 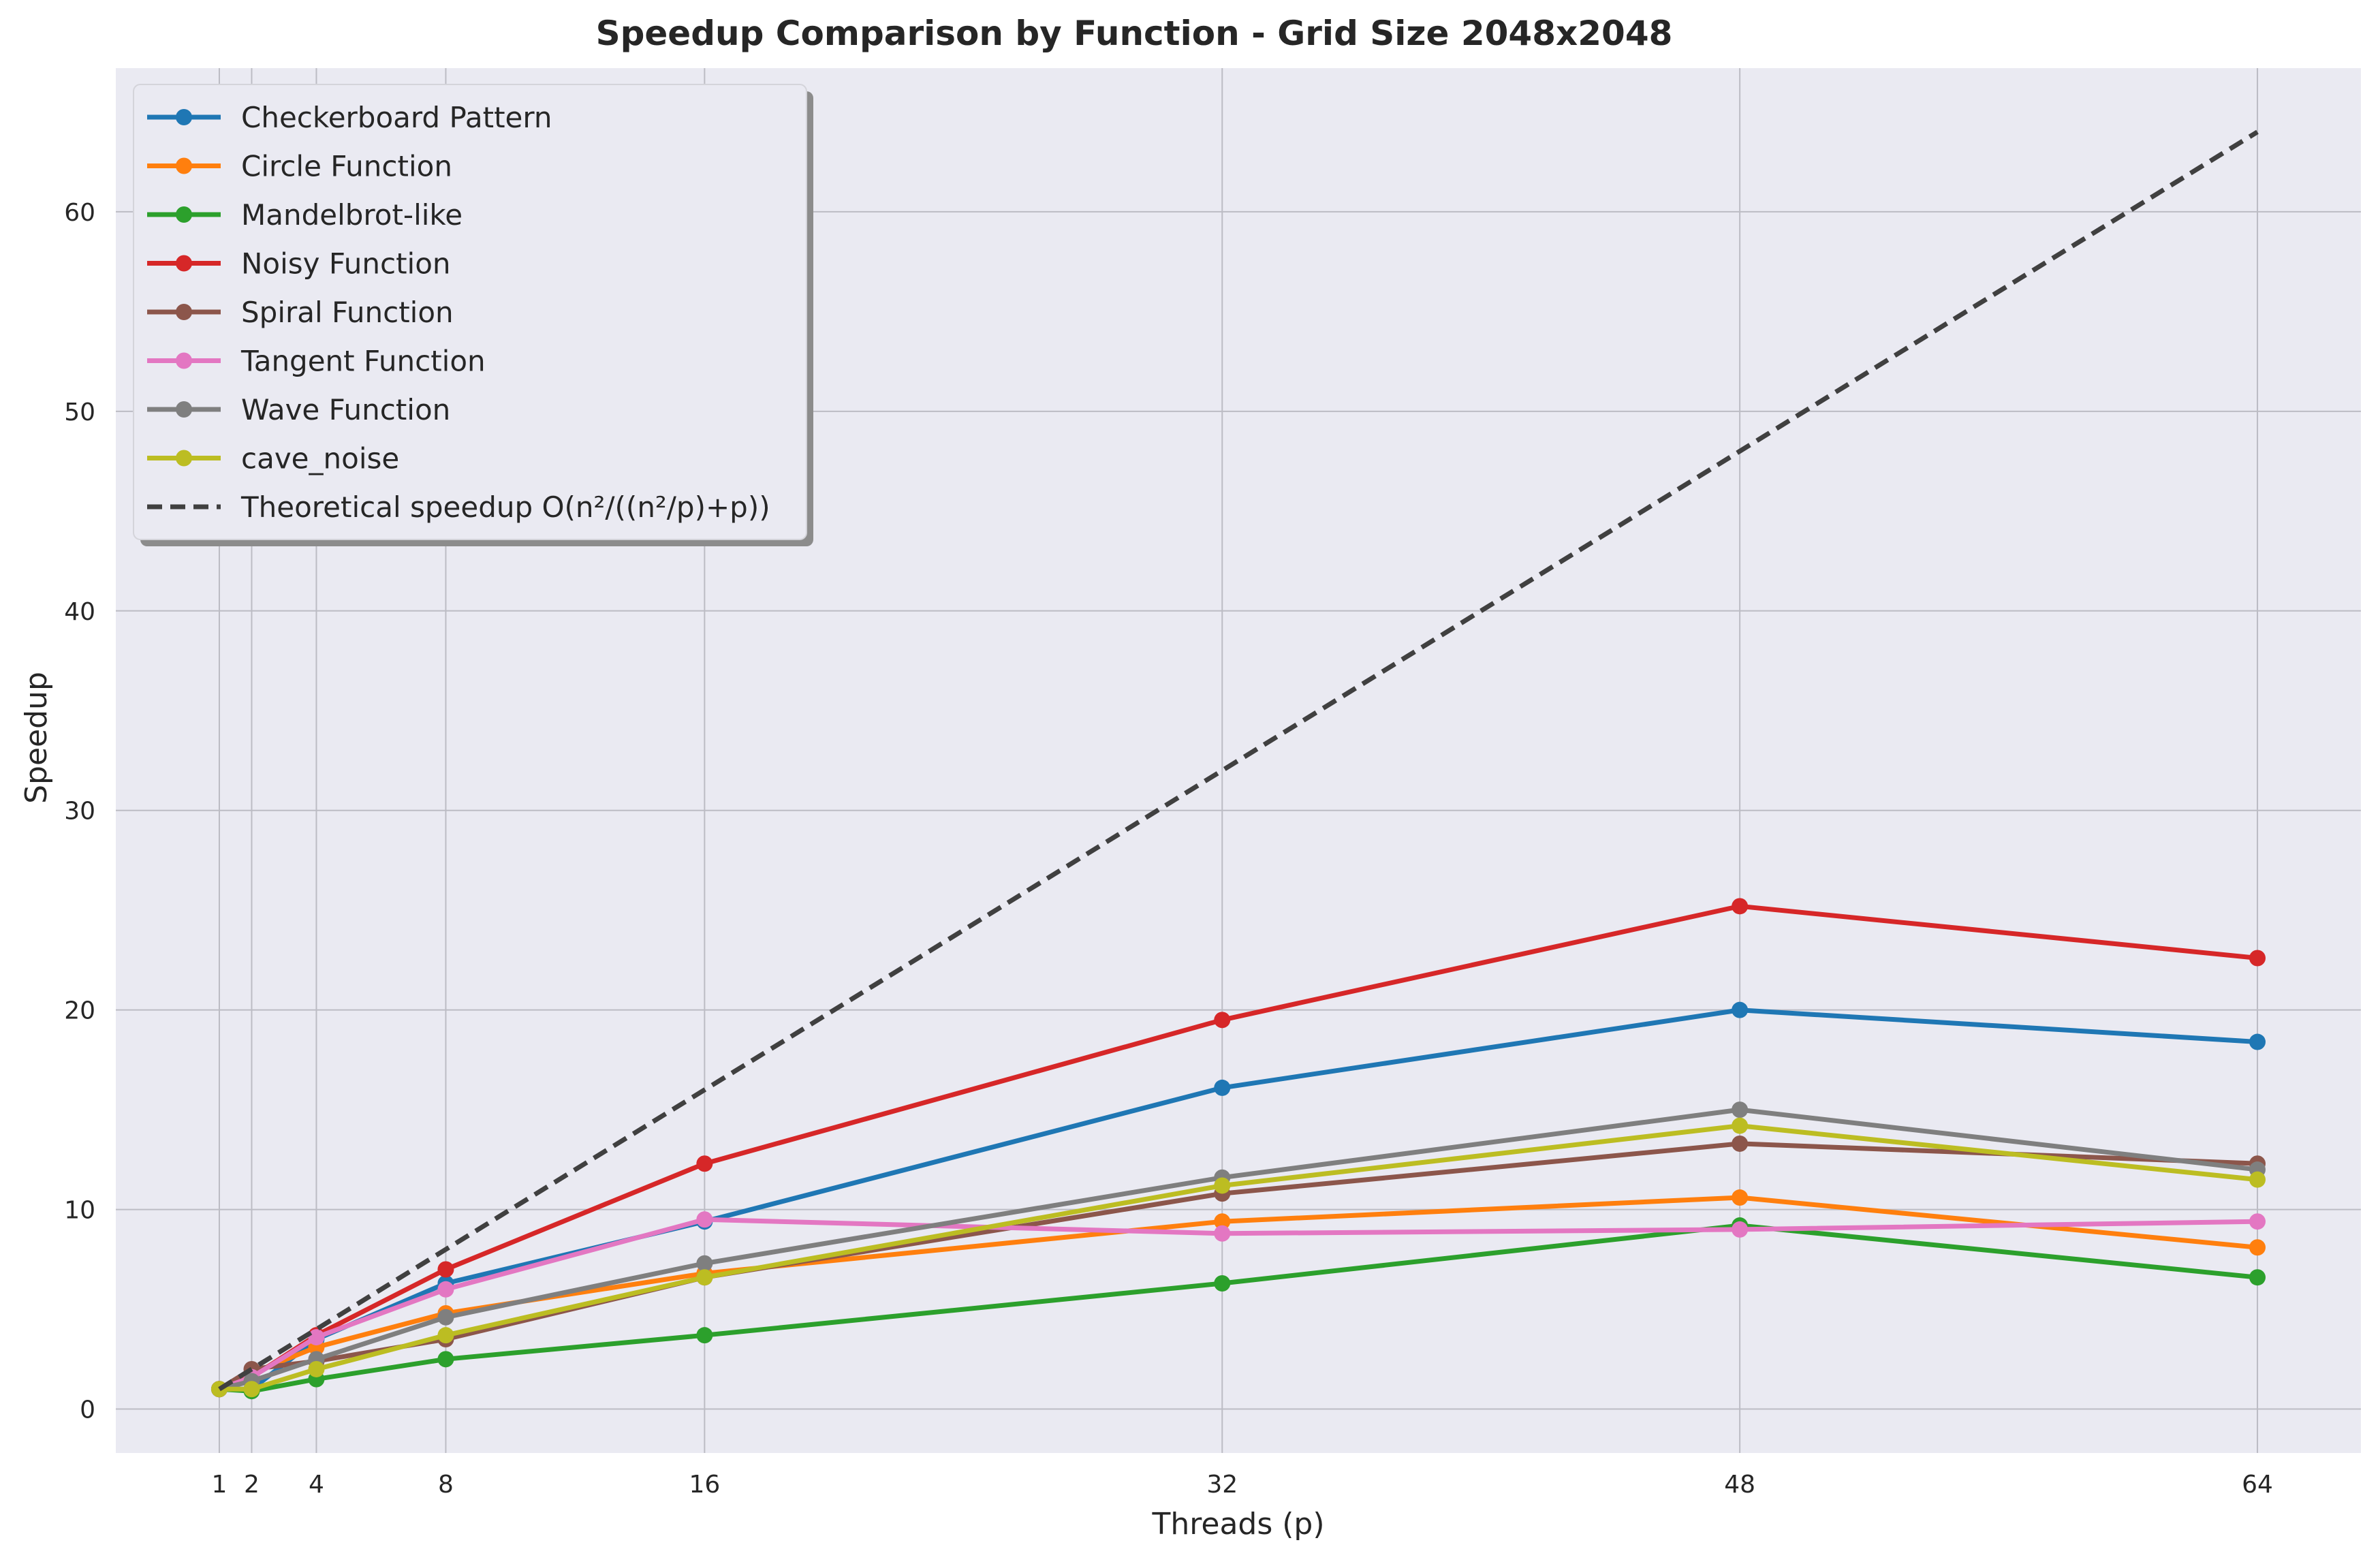 What do you see at coordinates (704, 1485) in the screenshot?
I see `x-tick-label: 16` at bounding box center [704, 1485].